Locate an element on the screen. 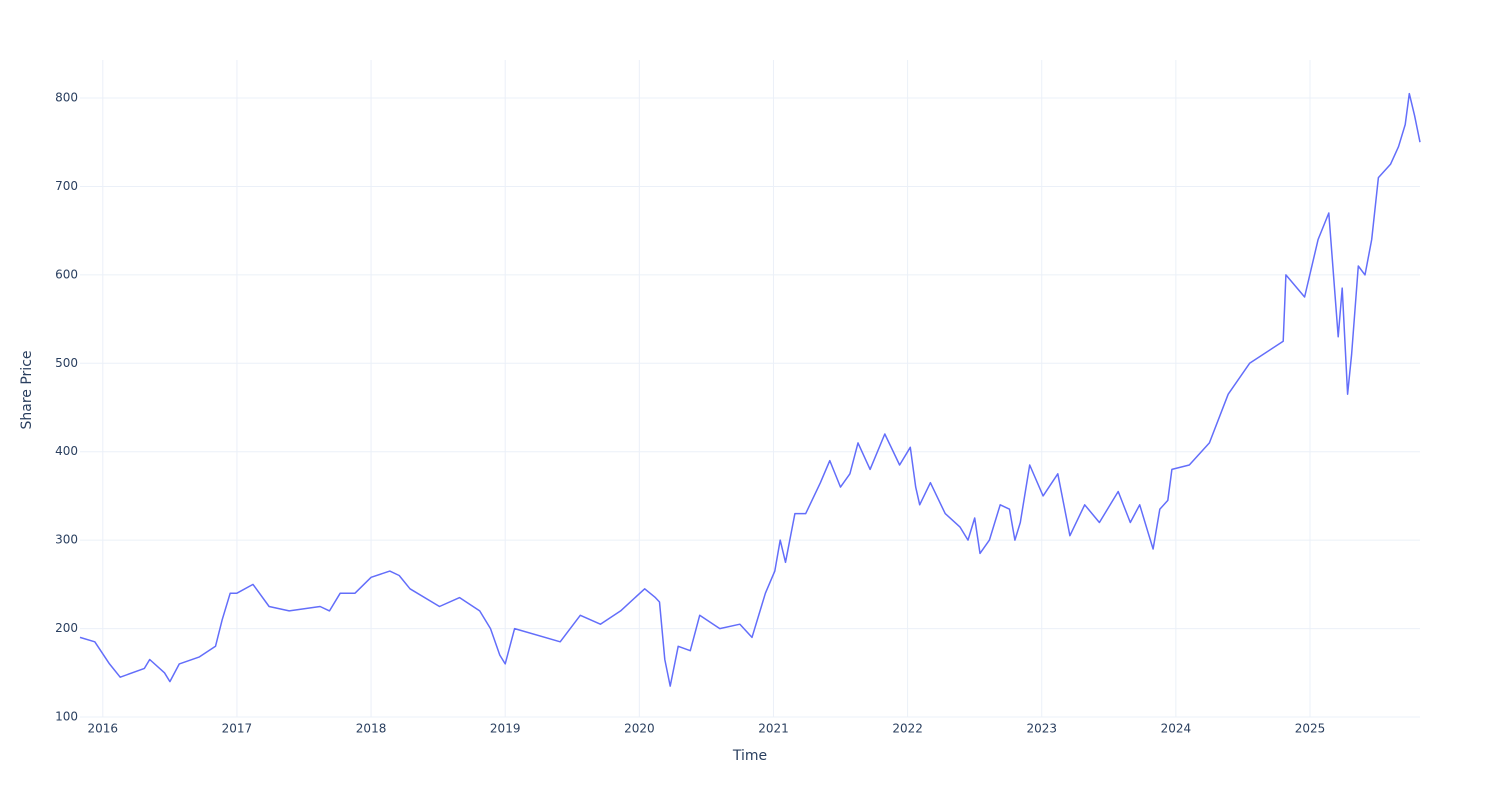 The height and width of the screenshot is (800, 1500). y-tick-label: 300 is located at coordinates (66, 540).